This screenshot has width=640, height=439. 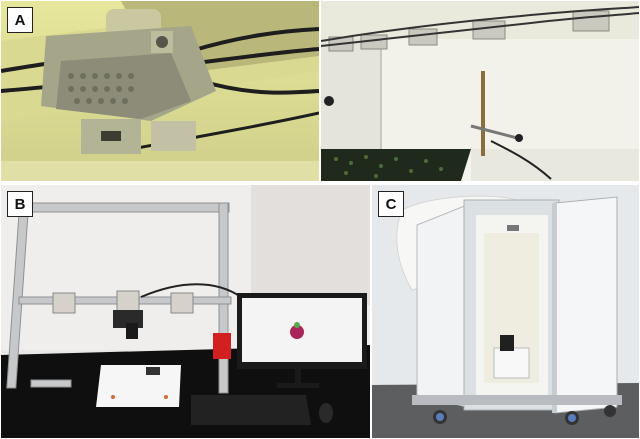 I want to click on panel-label-a: A, so click(x=20, y=20).